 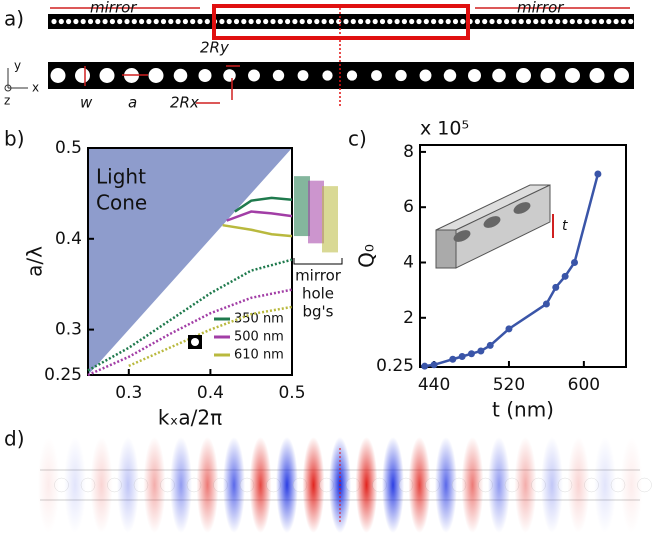 What do you see at coordinates (259, 337) in the screenshot?
I see `legend-label: 500 nm` at bounding box center [259, 337].